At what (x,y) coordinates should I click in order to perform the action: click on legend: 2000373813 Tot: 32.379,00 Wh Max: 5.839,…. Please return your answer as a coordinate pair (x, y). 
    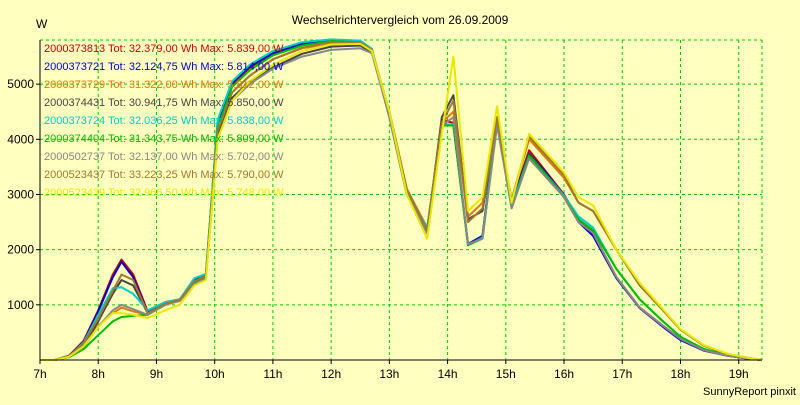
    Looking at the image, I should click on (164, 121).